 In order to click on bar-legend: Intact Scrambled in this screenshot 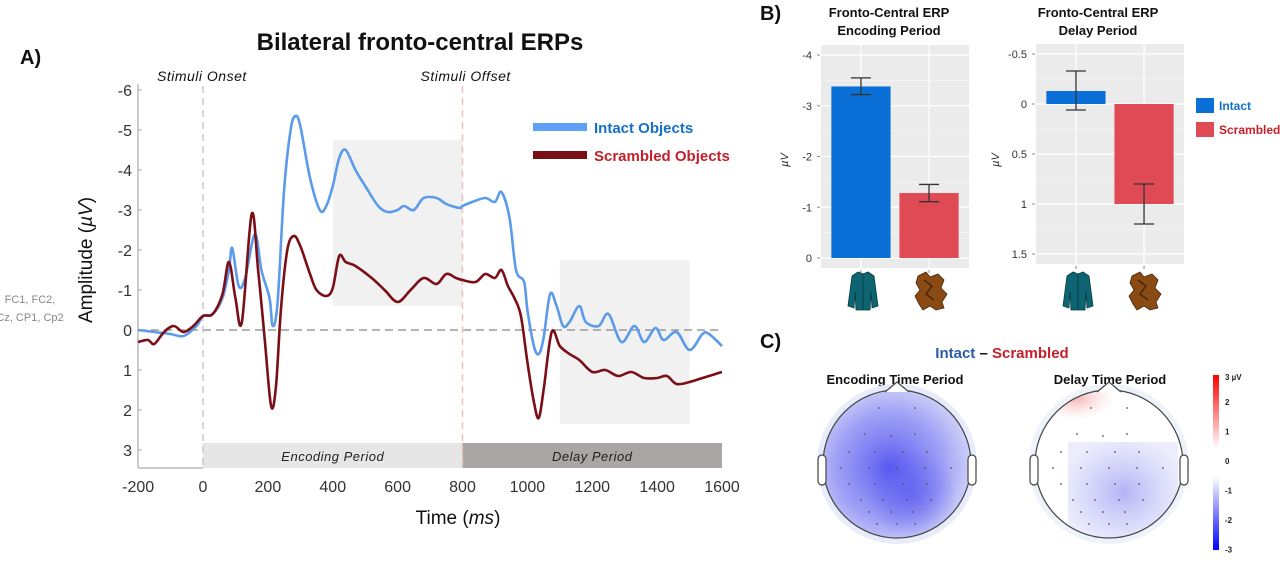, I will do `click(1238, 117)`.